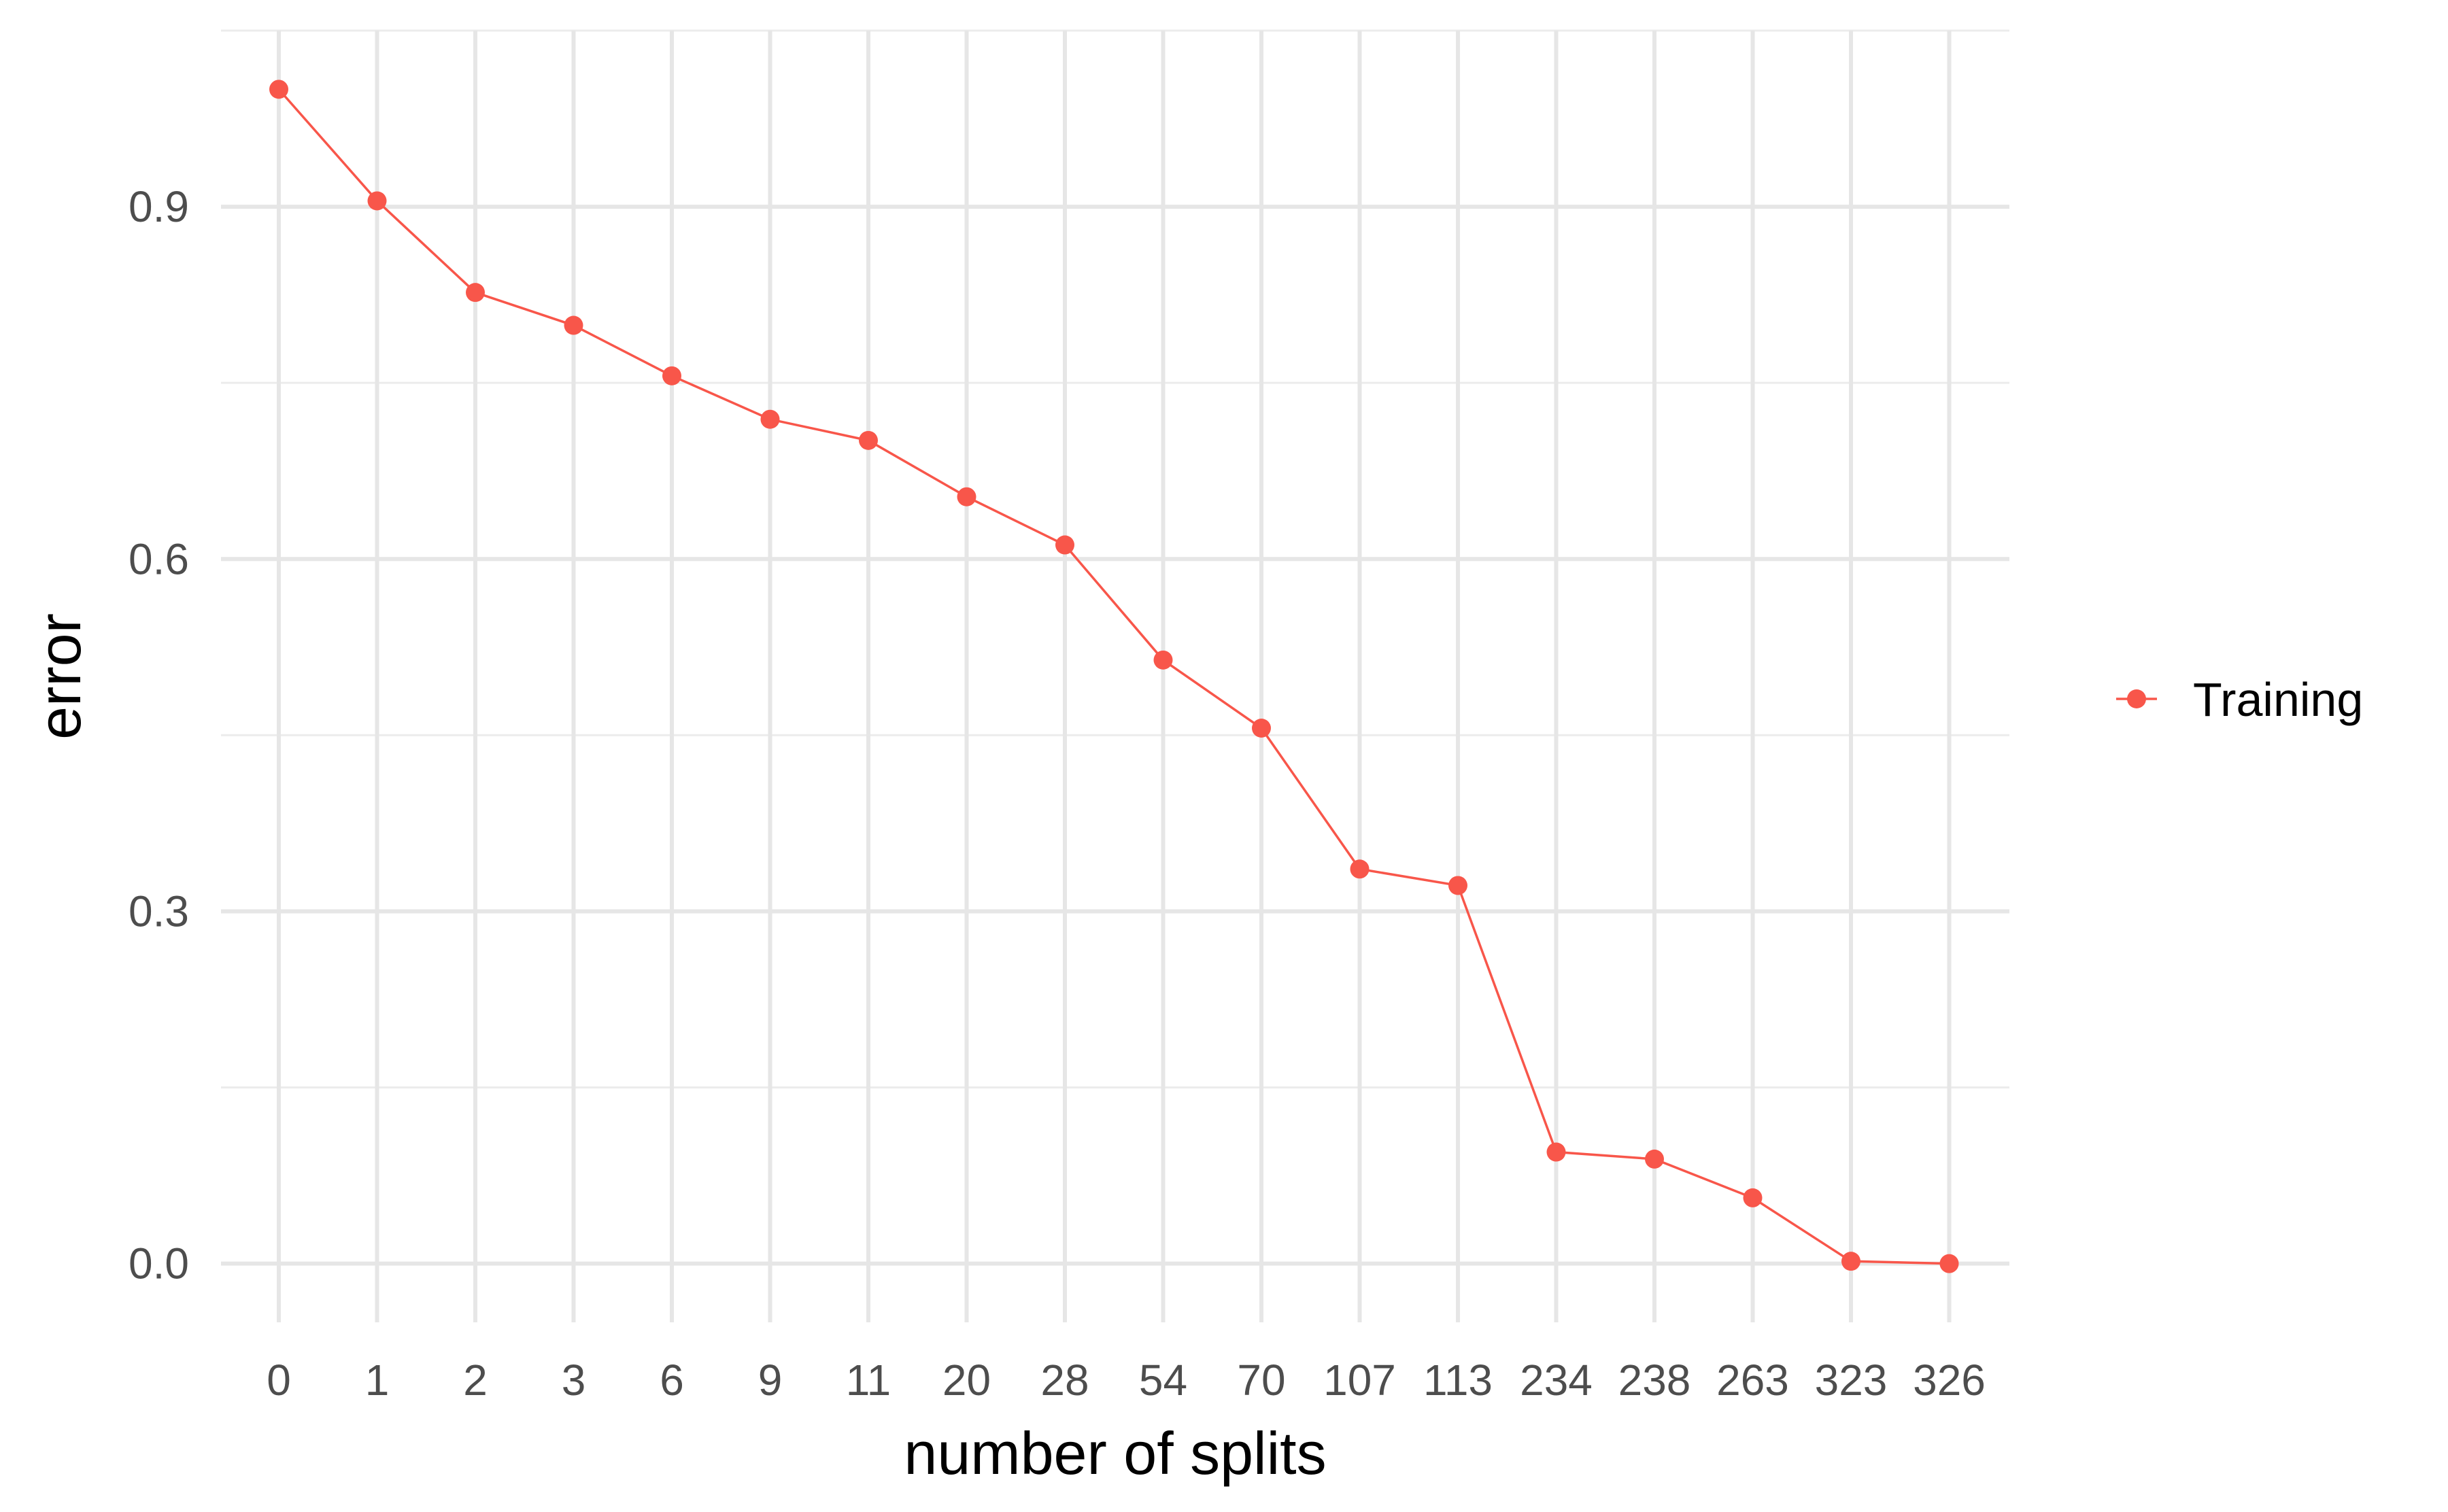  What do you see at coordinates (967, 1380) in the screenshot?
I see `x-tick-label: 20` at bounding box center [967, 1380].